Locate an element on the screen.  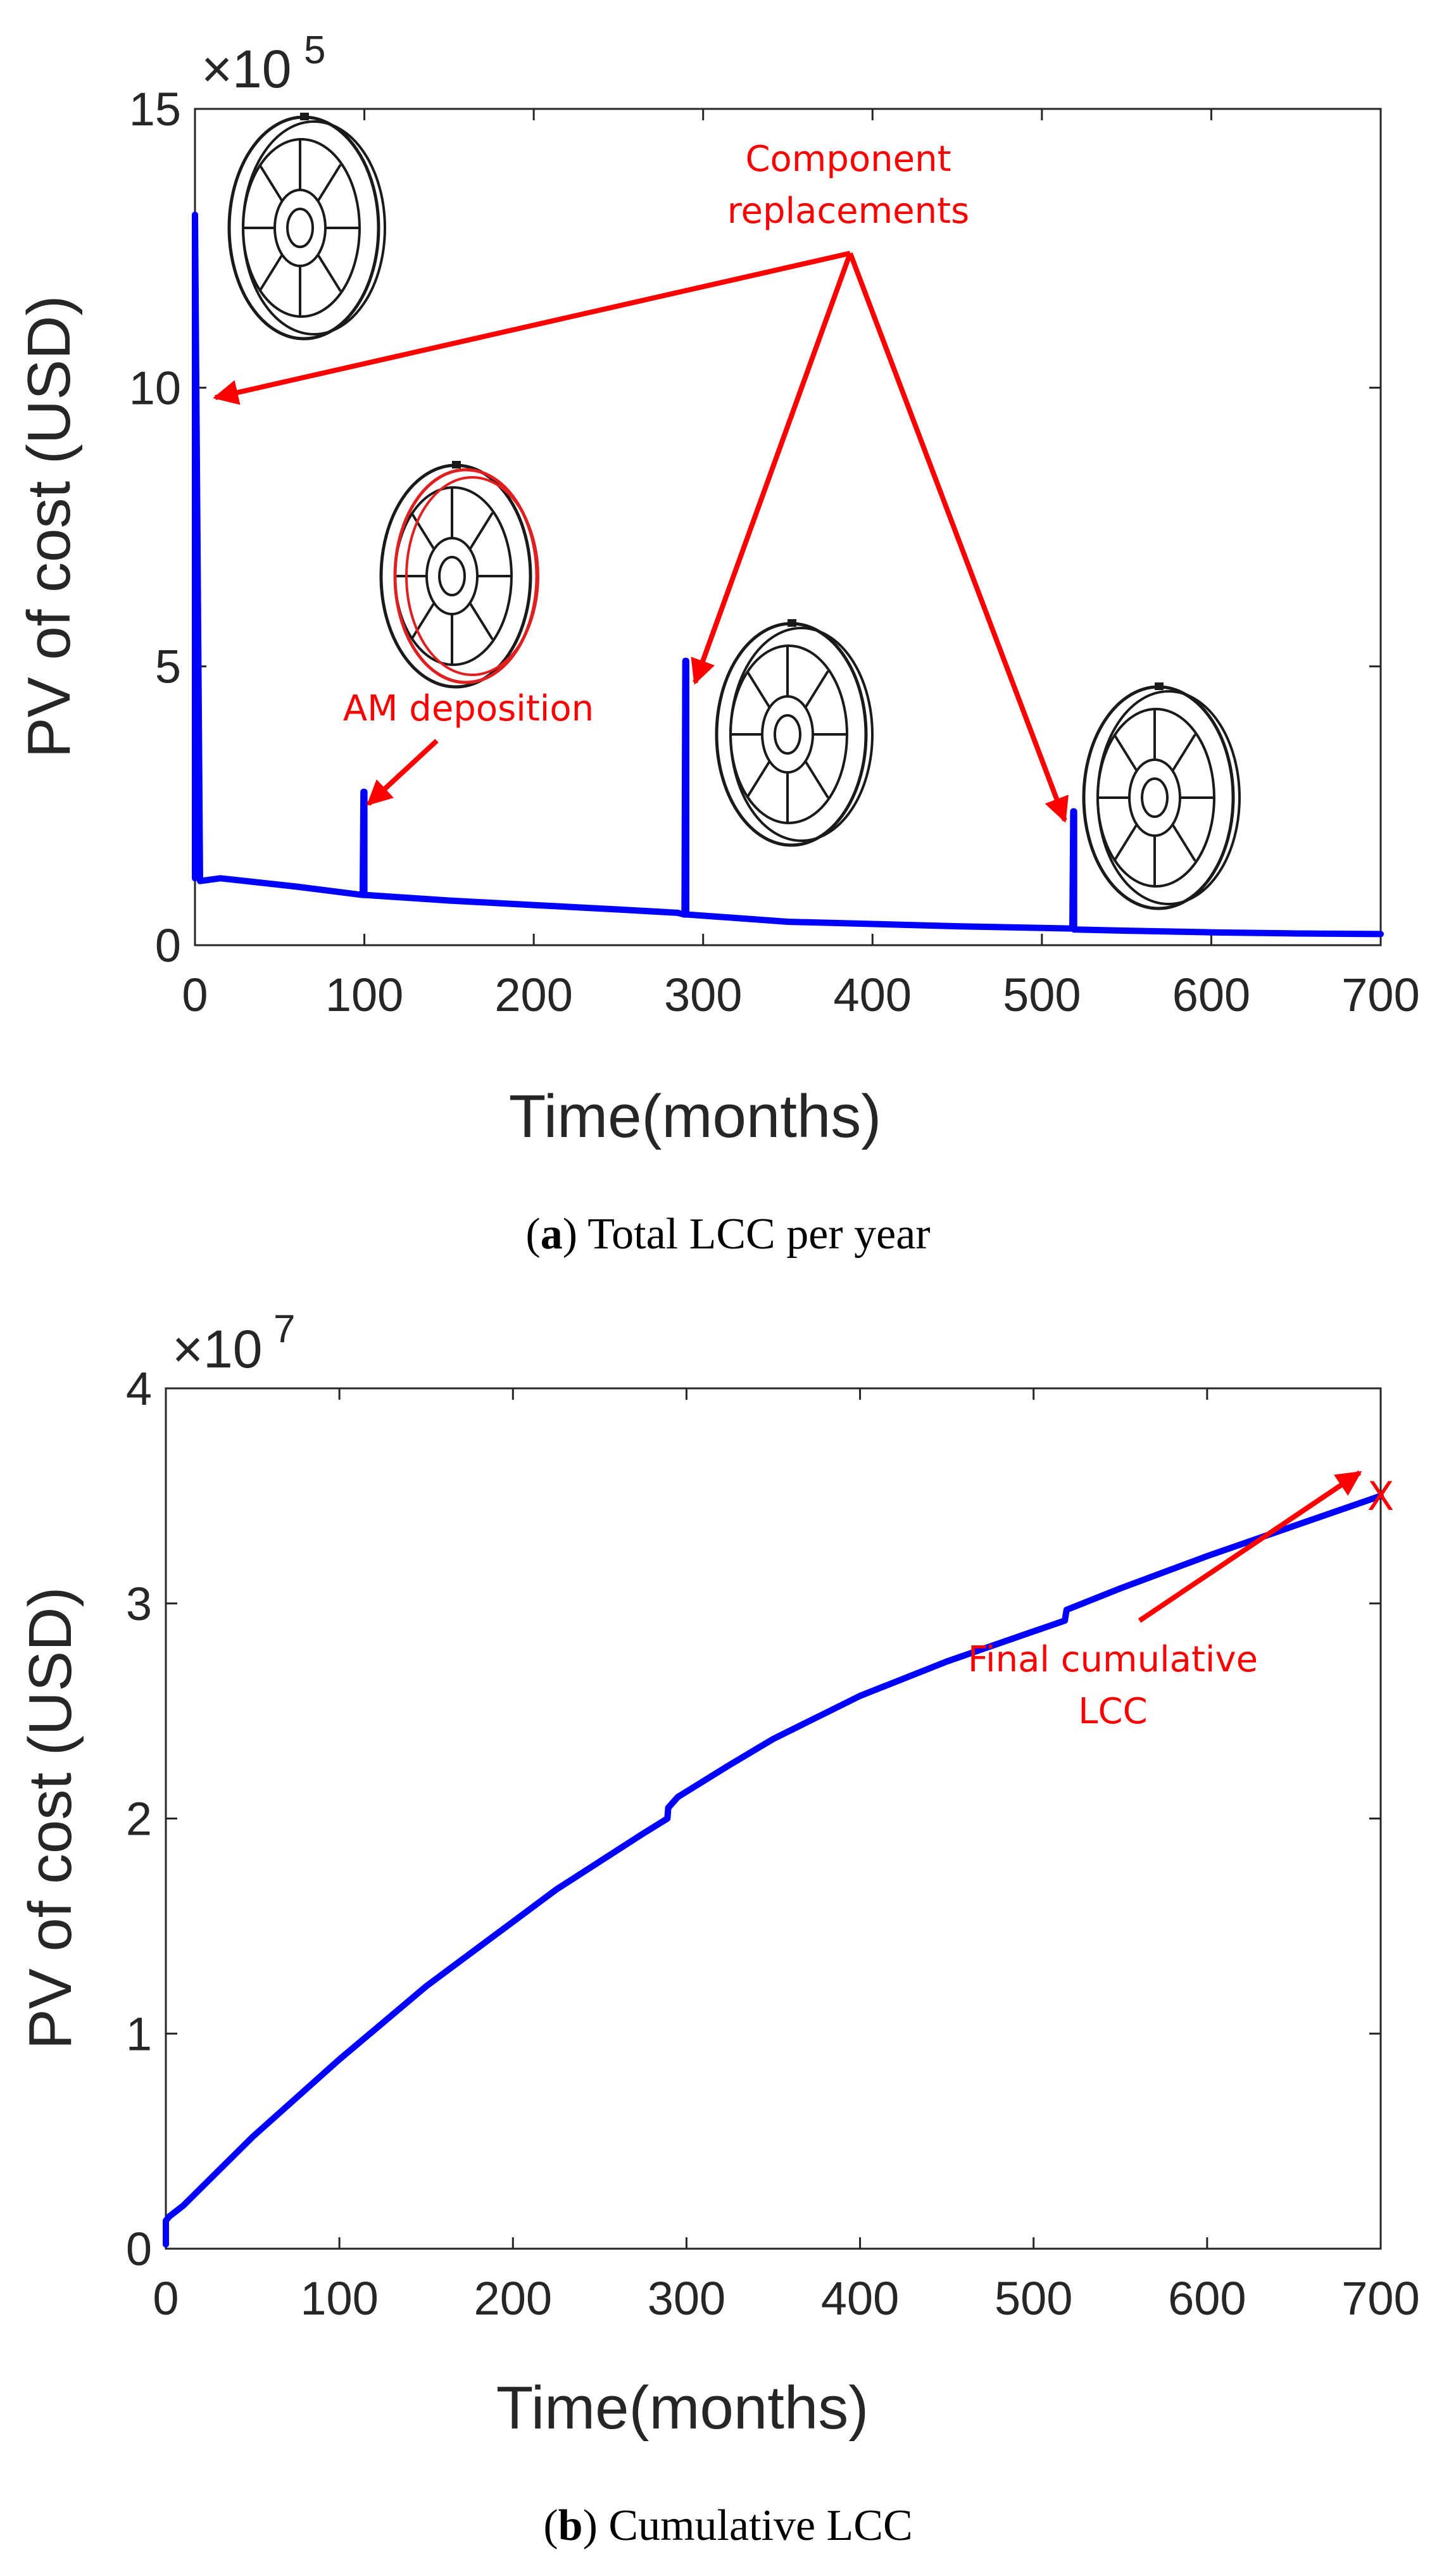
caption-b: (b) Cumulative LCC is located at coordinates (727, 2525).